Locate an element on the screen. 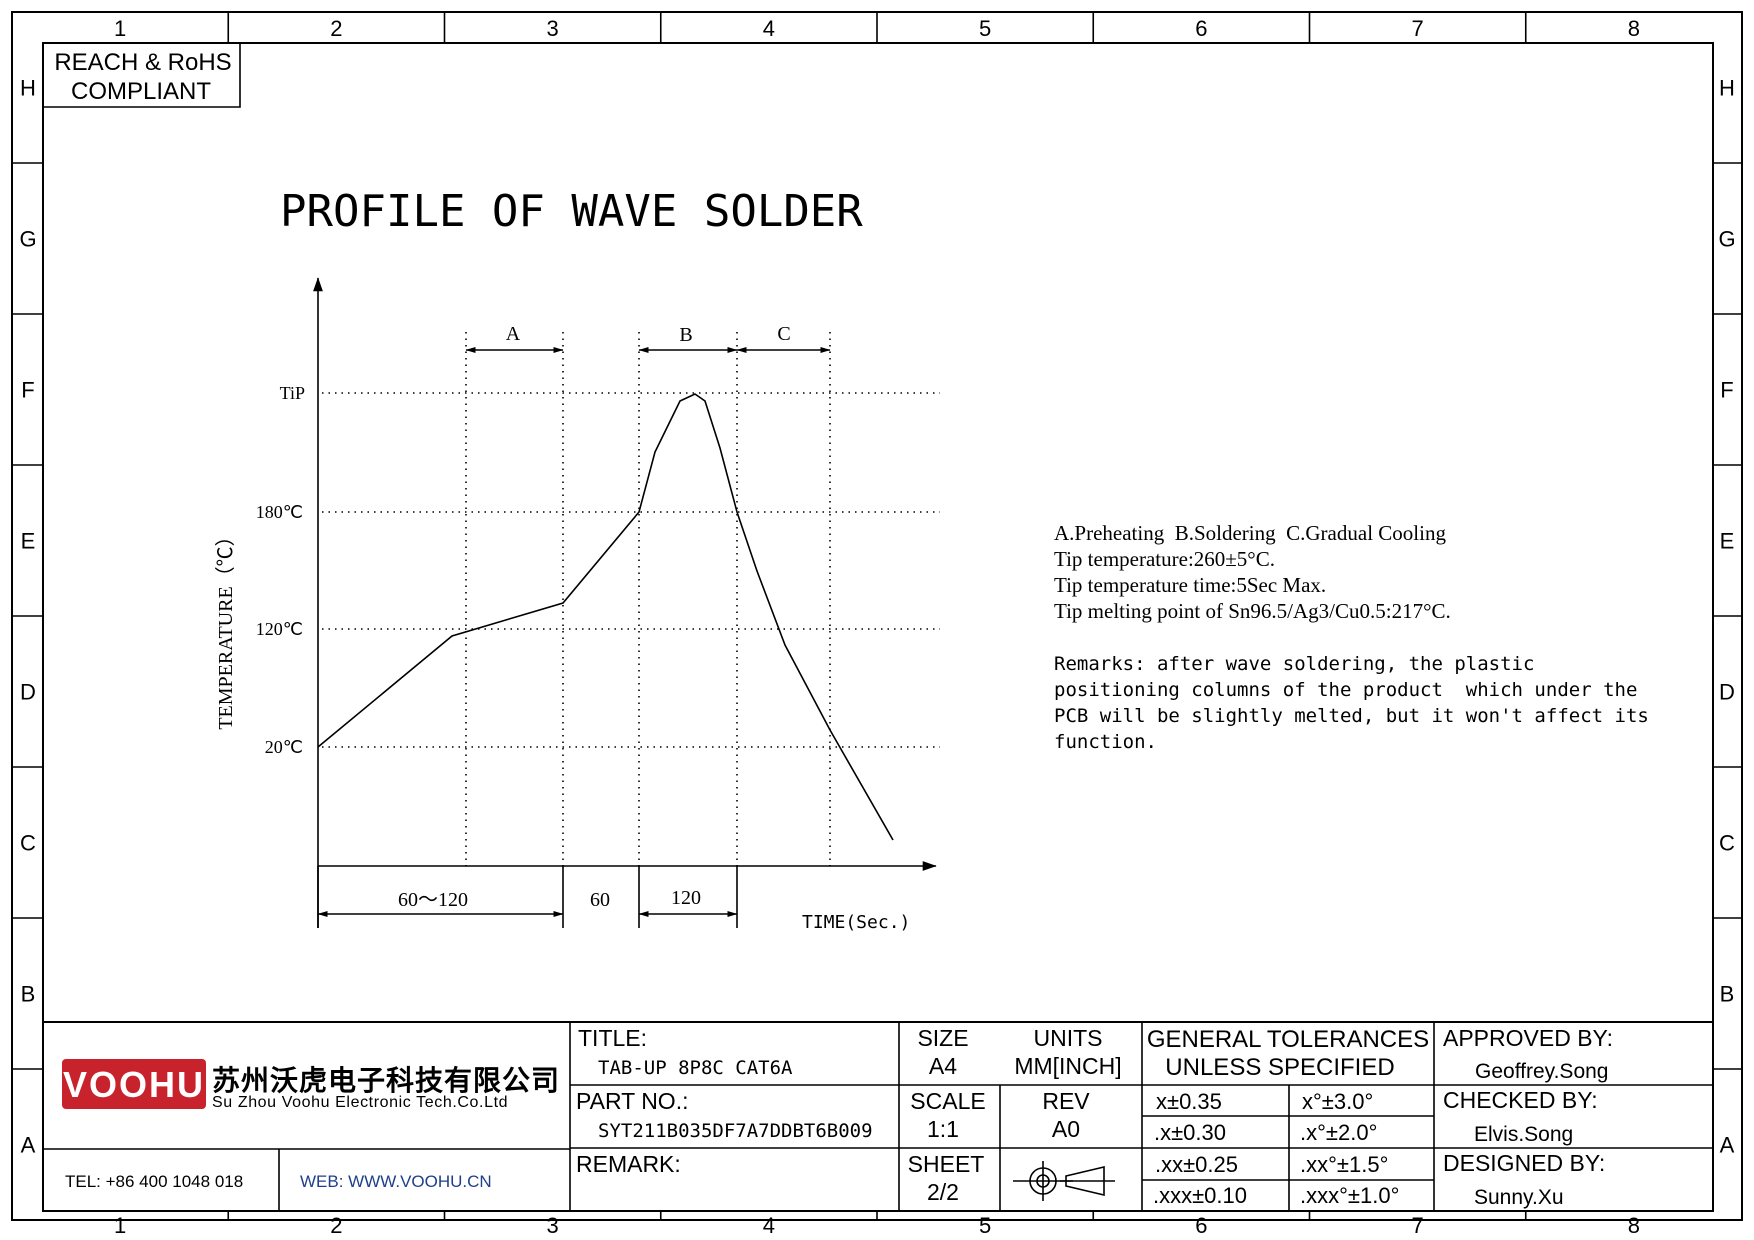 The image size is (1754, 1240). column-label-6-bottom: 6 is located at coordinates (1201, 1225).